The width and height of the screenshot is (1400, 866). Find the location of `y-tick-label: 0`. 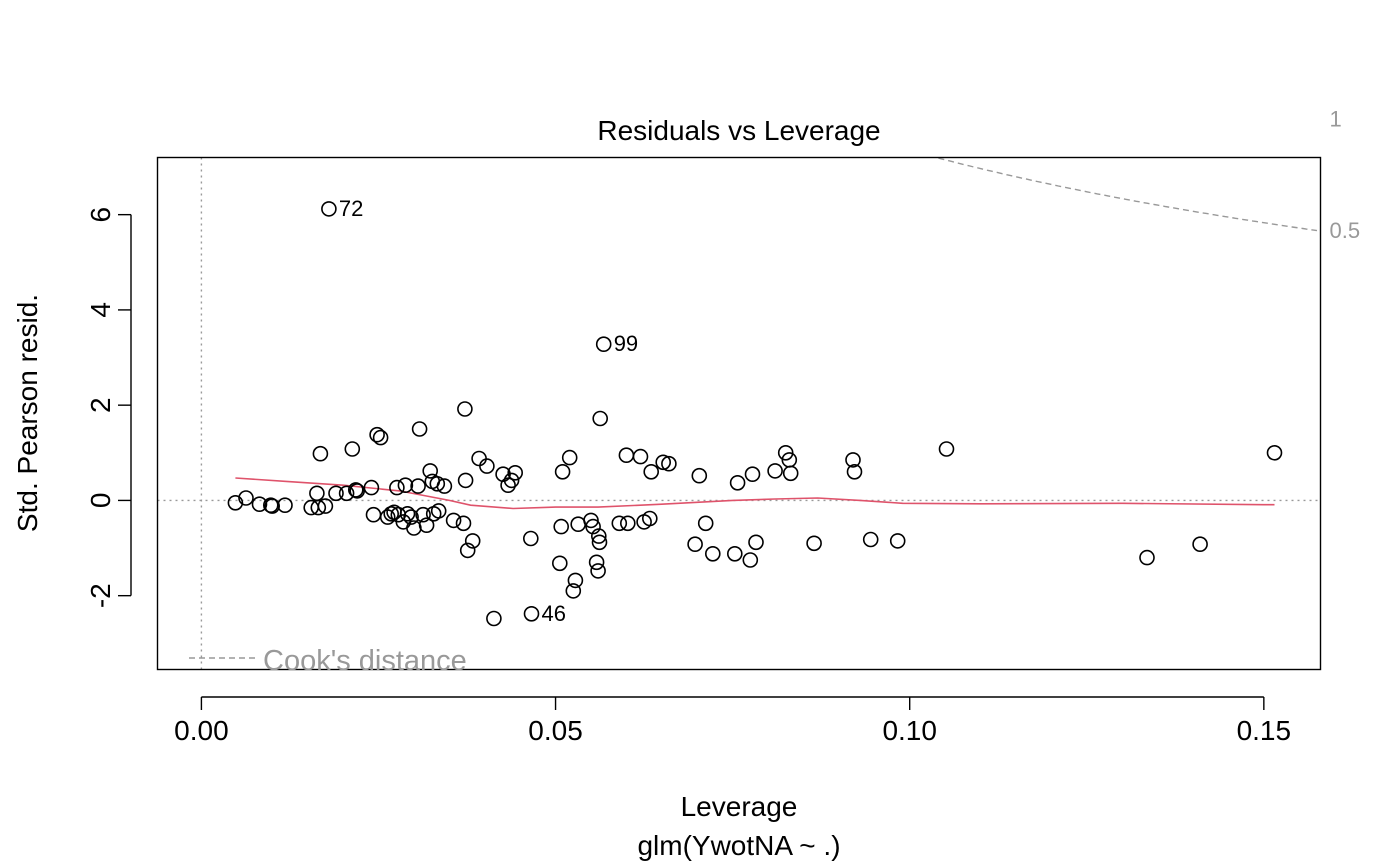

y-tick-label: 0 is located at coordinates (100, 501).